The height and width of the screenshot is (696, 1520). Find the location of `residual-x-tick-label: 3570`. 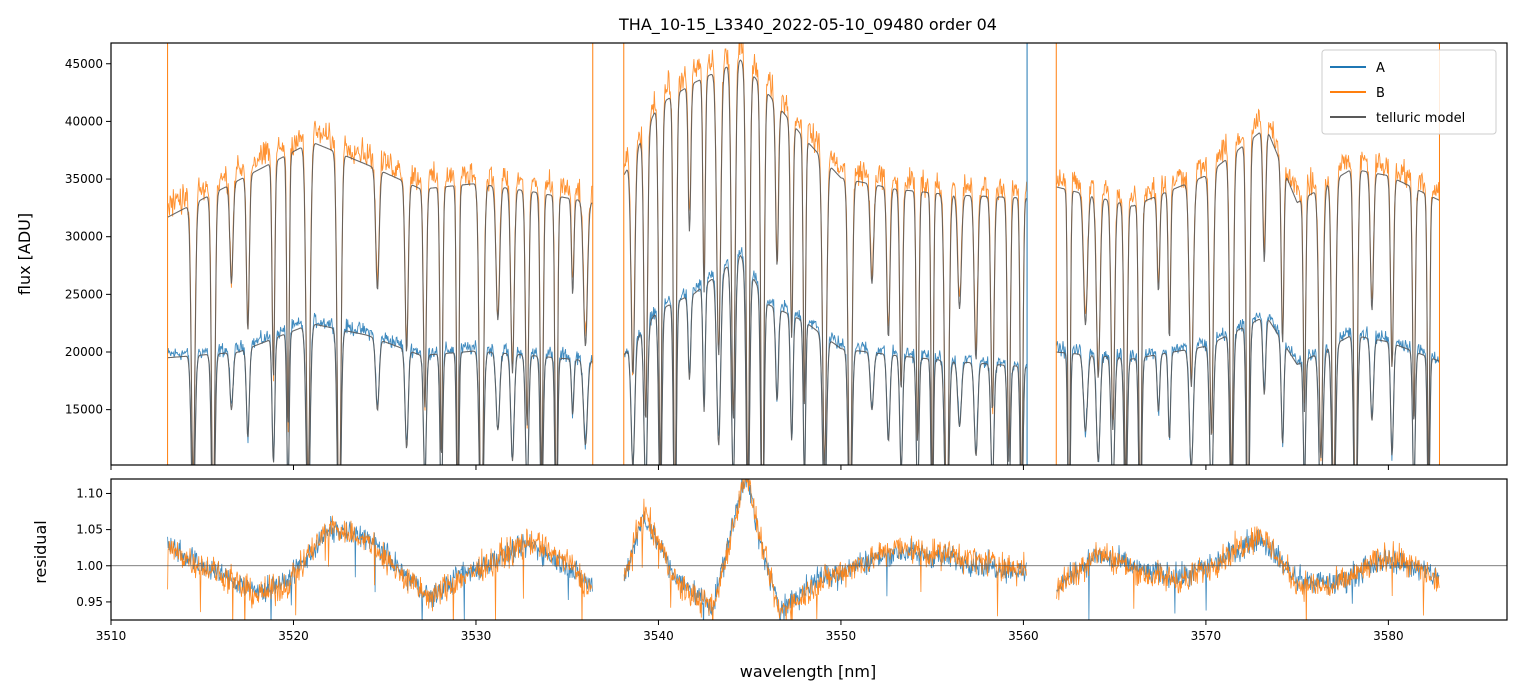

residual-x-tick-label: 3570 is located at coordinates (1206, 636).